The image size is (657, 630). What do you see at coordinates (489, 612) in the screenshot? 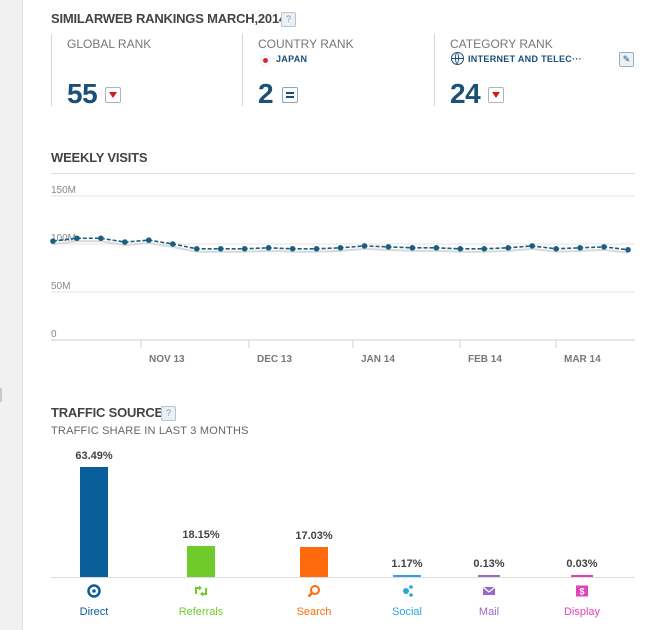
I see `category-label-mail: Mail` at bounding box center [489, 612].